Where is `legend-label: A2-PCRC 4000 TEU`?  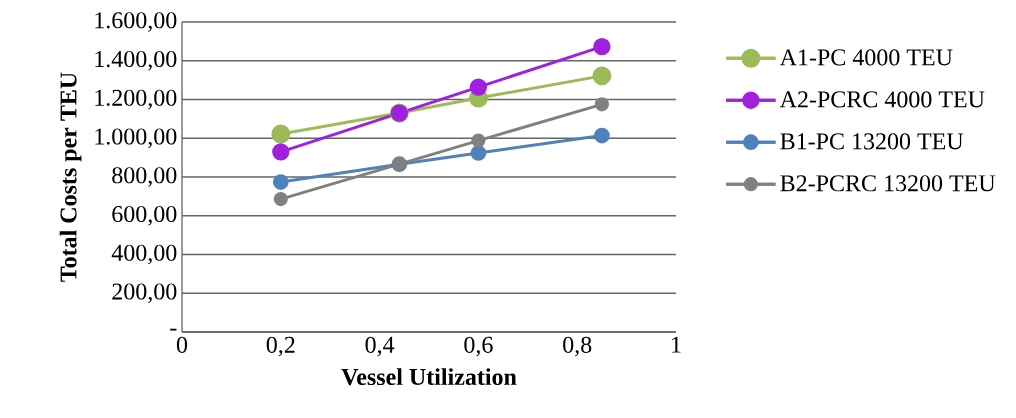 legend-label: A2-PCRC 4000 TEU is located at coordinates (882, 99).